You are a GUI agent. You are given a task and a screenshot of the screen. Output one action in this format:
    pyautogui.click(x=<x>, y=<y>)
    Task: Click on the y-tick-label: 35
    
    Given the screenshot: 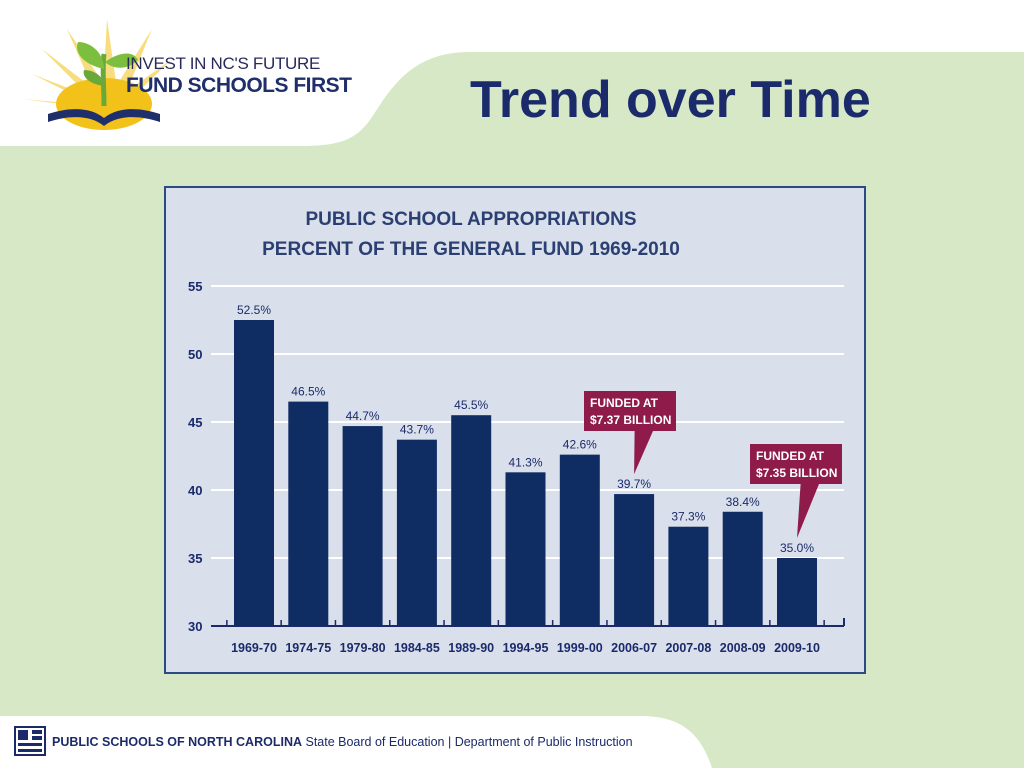 What is the action you would take?
    pyautogui.click(x=195, y=558)
    